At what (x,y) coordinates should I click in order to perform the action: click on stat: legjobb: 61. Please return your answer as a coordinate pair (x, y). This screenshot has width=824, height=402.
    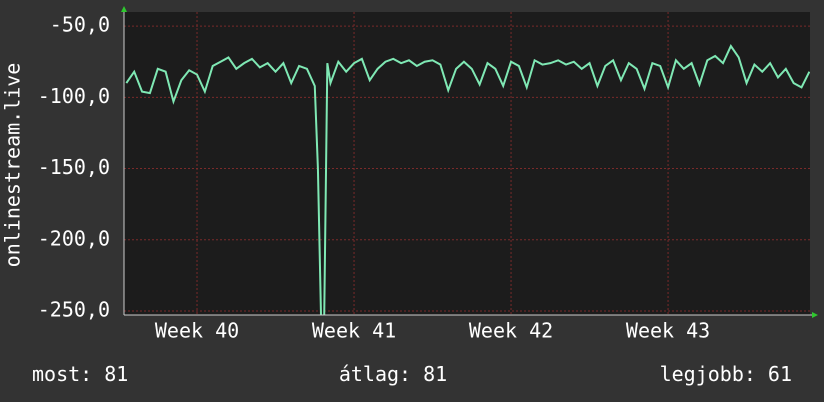
    Looking at the image, I should click on (726, 374).